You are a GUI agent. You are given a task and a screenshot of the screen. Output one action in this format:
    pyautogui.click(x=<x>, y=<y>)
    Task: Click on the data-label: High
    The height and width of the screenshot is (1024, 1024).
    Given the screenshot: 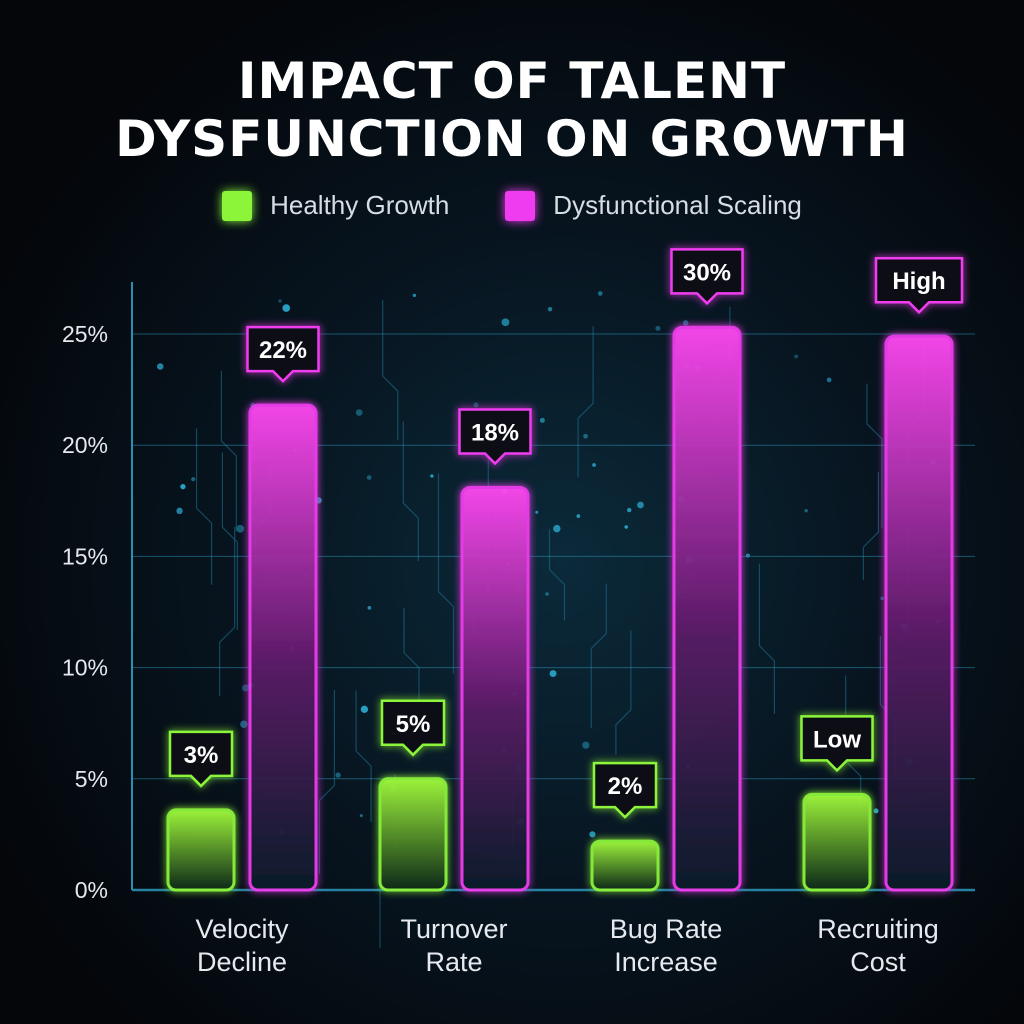 What is the action you would take?
    pyautogui.click(x=918, y=281)
    